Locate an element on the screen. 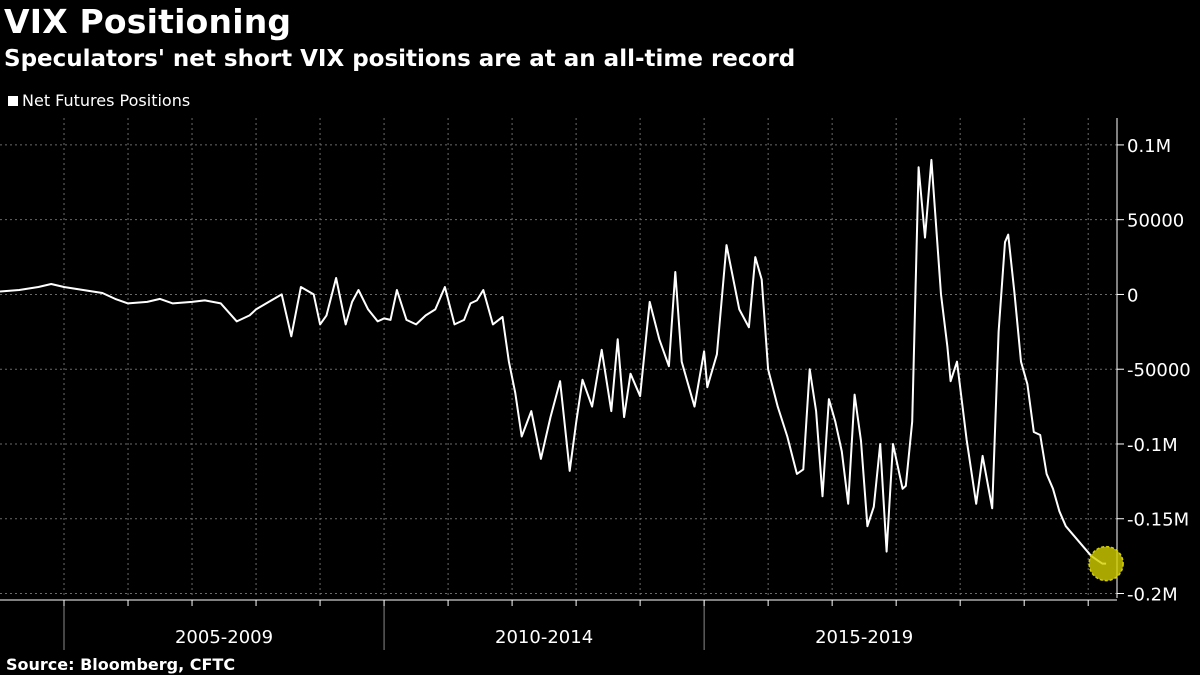  xtick-label: 2005-2009 is located at coordinates (224, 637).